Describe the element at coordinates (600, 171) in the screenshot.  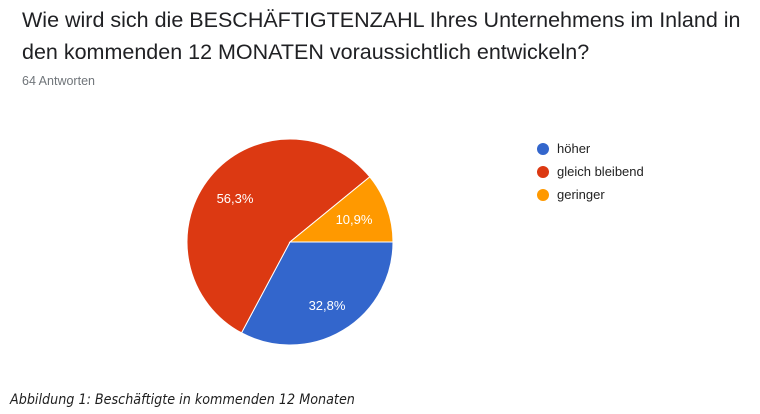
I see `legend-label: gleich bleibend` at that location.